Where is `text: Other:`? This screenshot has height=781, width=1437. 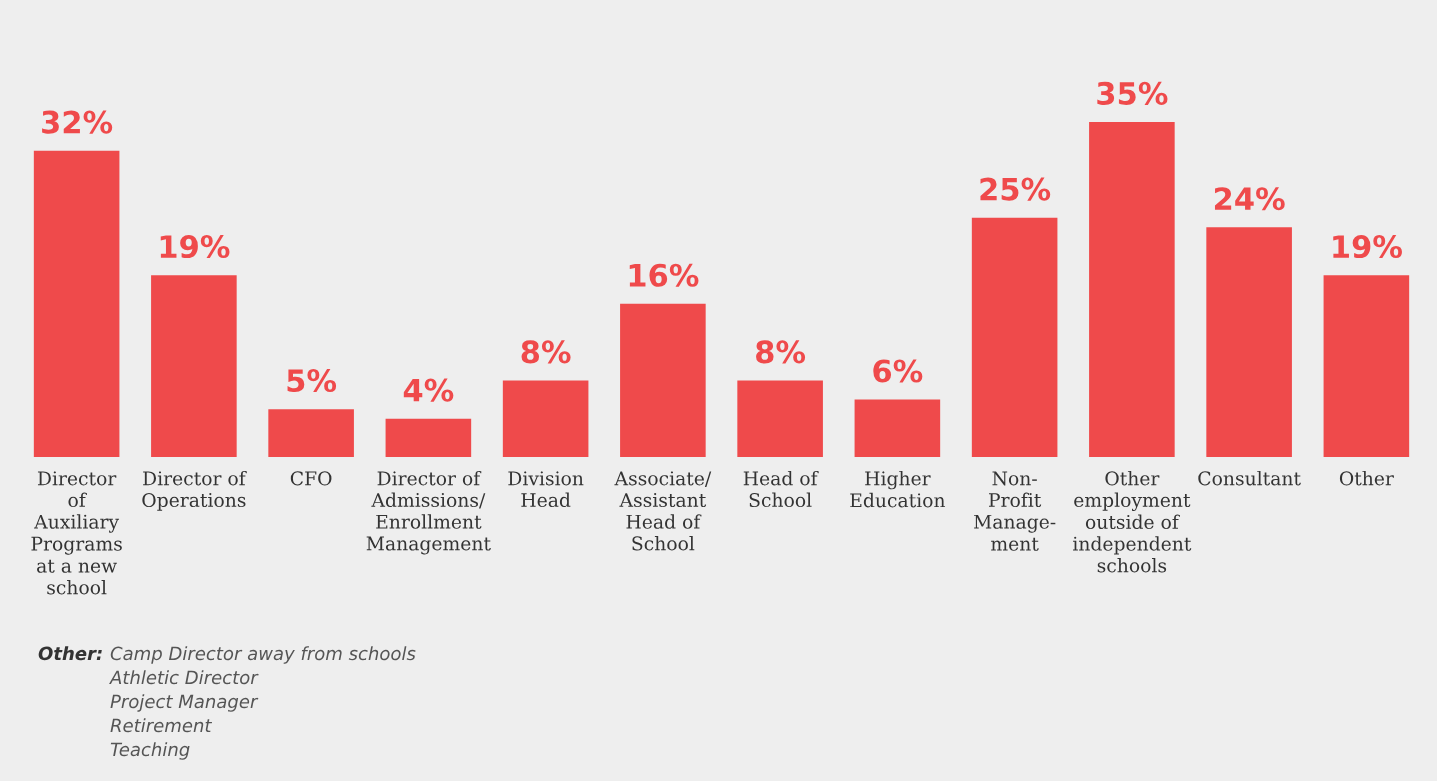 text: Other: is located at coordinates (70, 653).